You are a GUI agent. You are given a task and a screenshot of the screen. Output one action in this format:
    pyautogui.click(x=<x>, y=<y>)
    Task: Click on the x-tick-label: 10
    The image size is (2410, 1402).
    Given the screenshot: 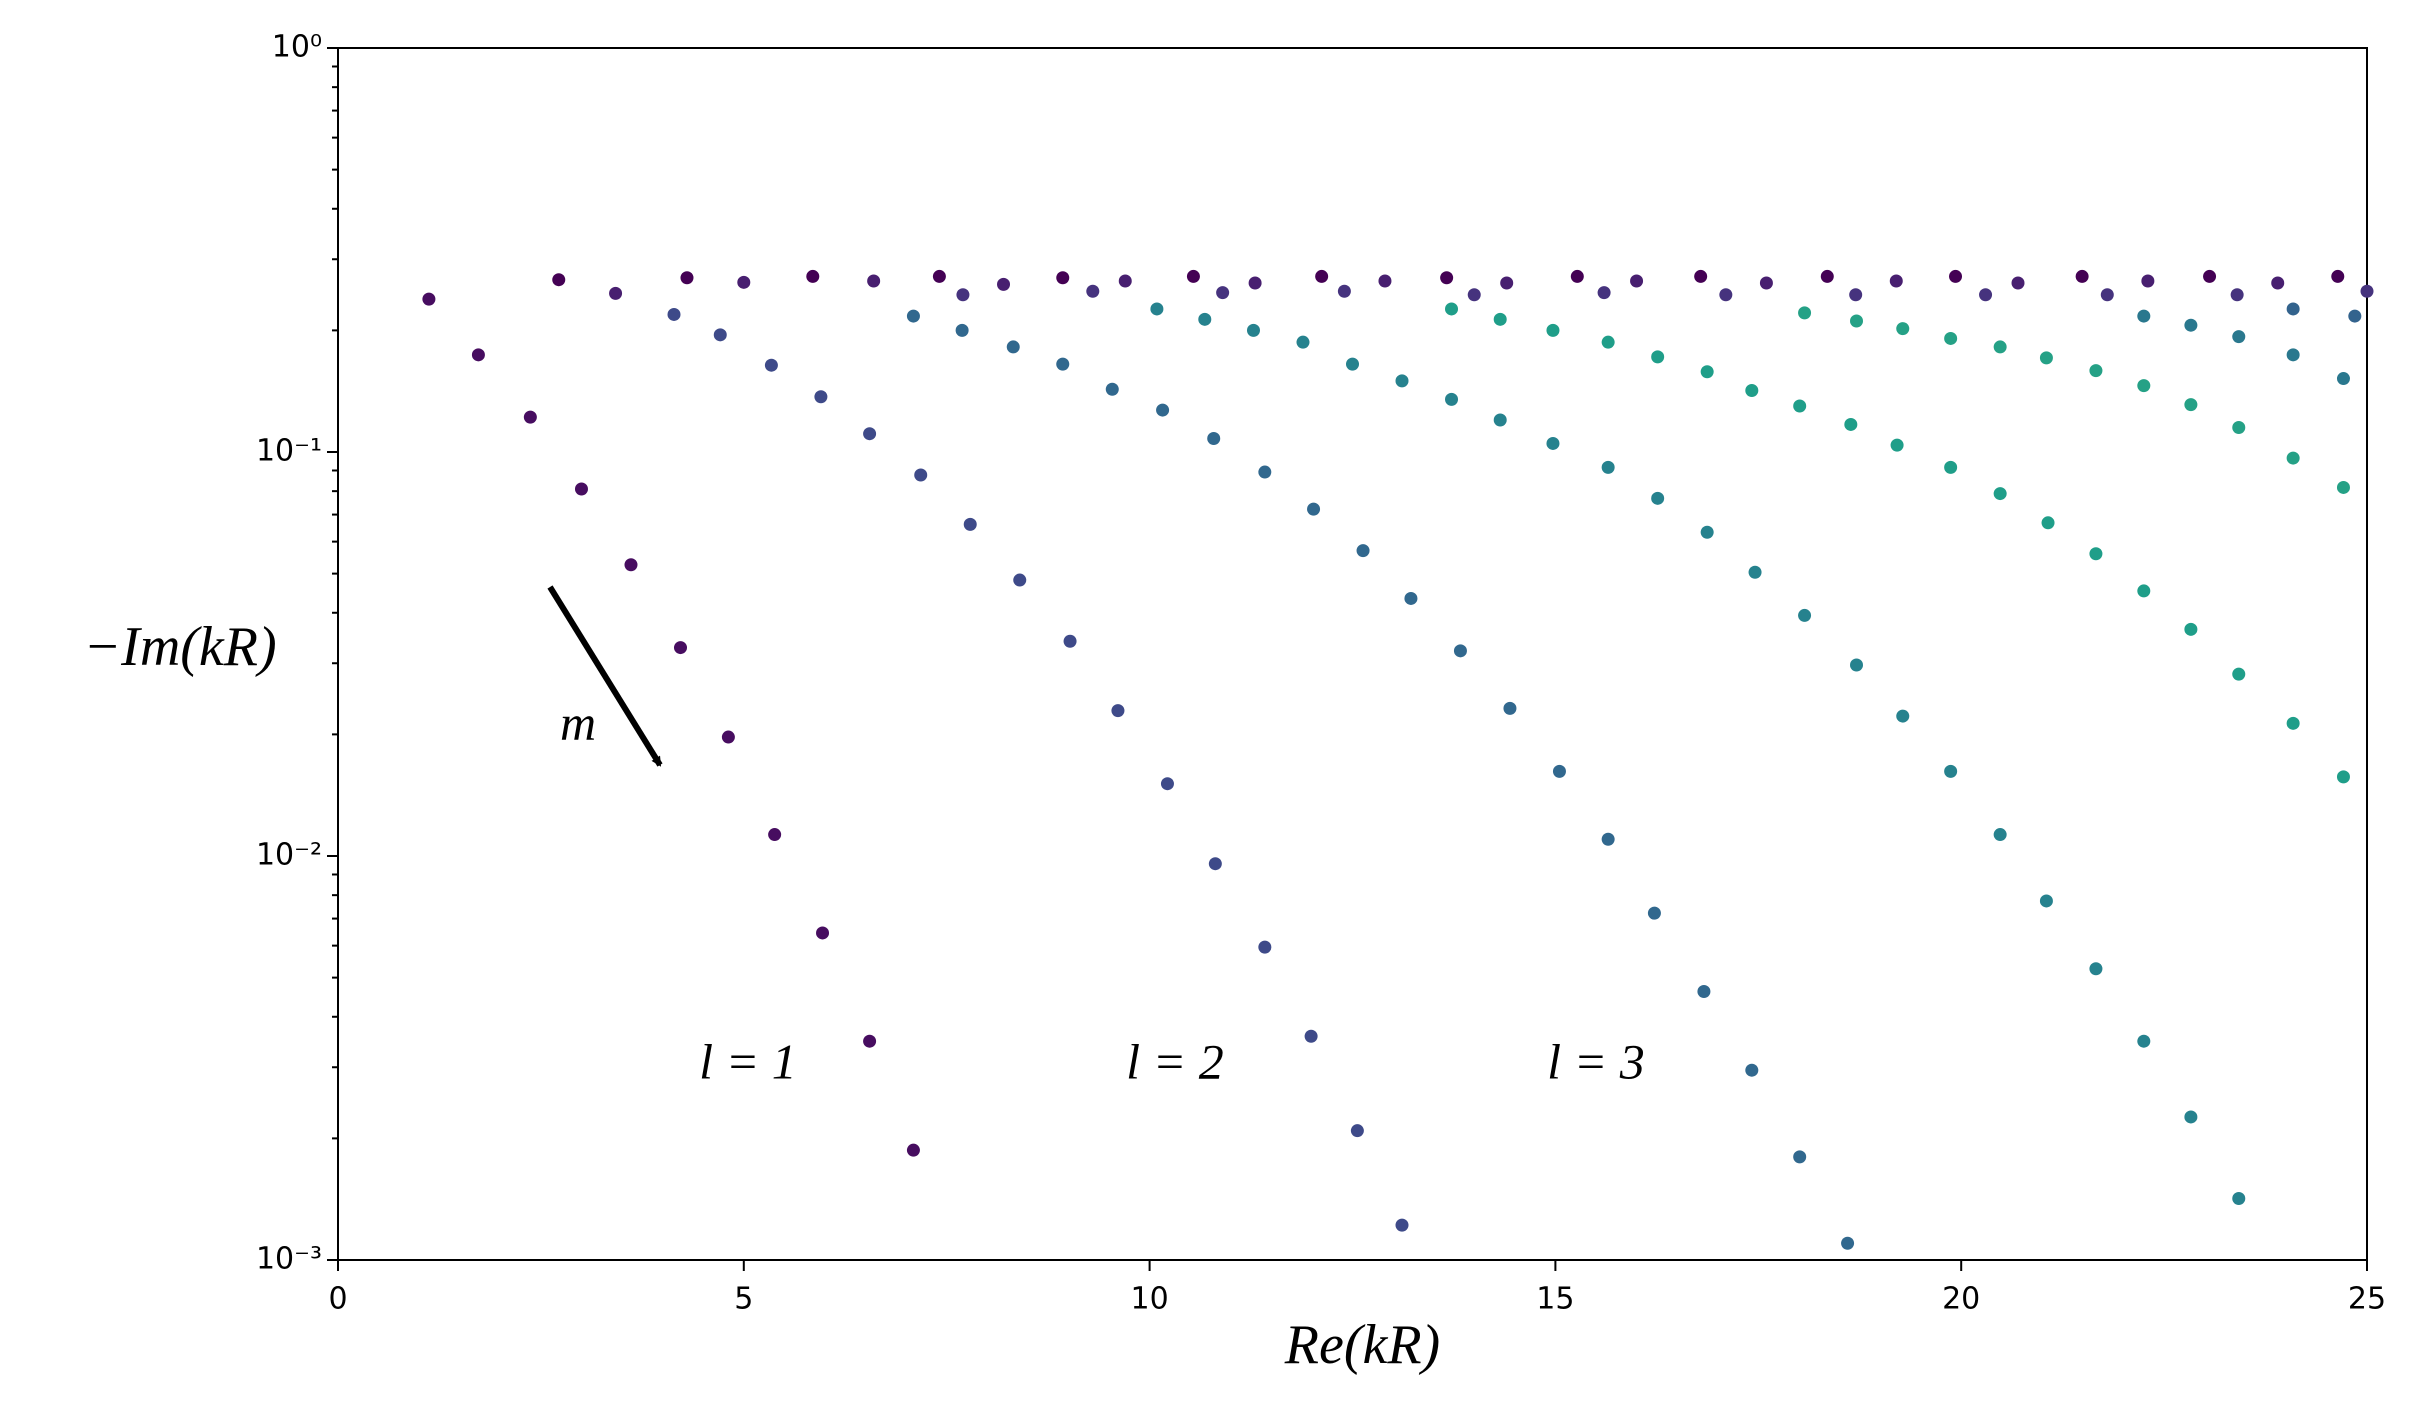 What is the action you would take?
    pyautogui.click(x=1150, y=1299)
    